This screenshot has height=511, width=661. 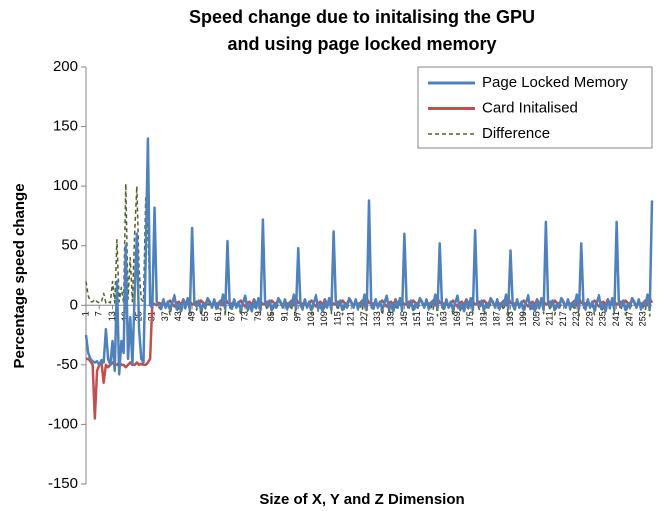 What do you see at coordinates (99, 313) in the screenshot?
I see `x-tick-label: 7` at bounding box center [99, 313].